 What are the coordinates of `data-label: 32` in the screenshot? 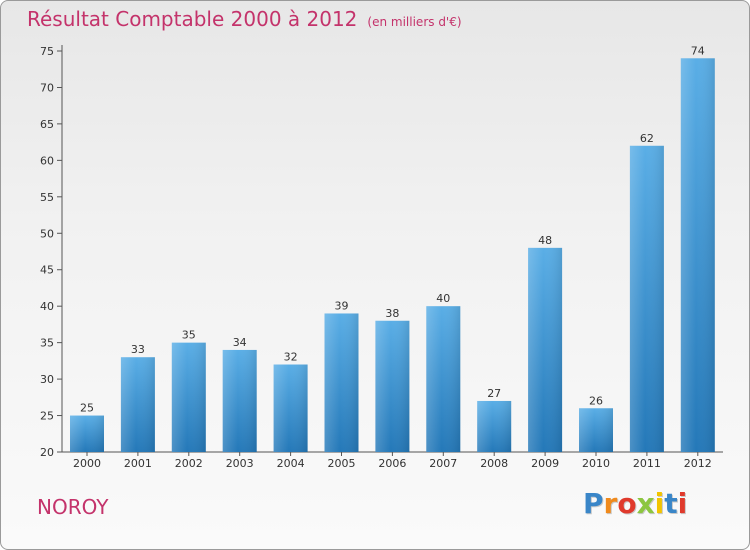 It's located at (291, 357).